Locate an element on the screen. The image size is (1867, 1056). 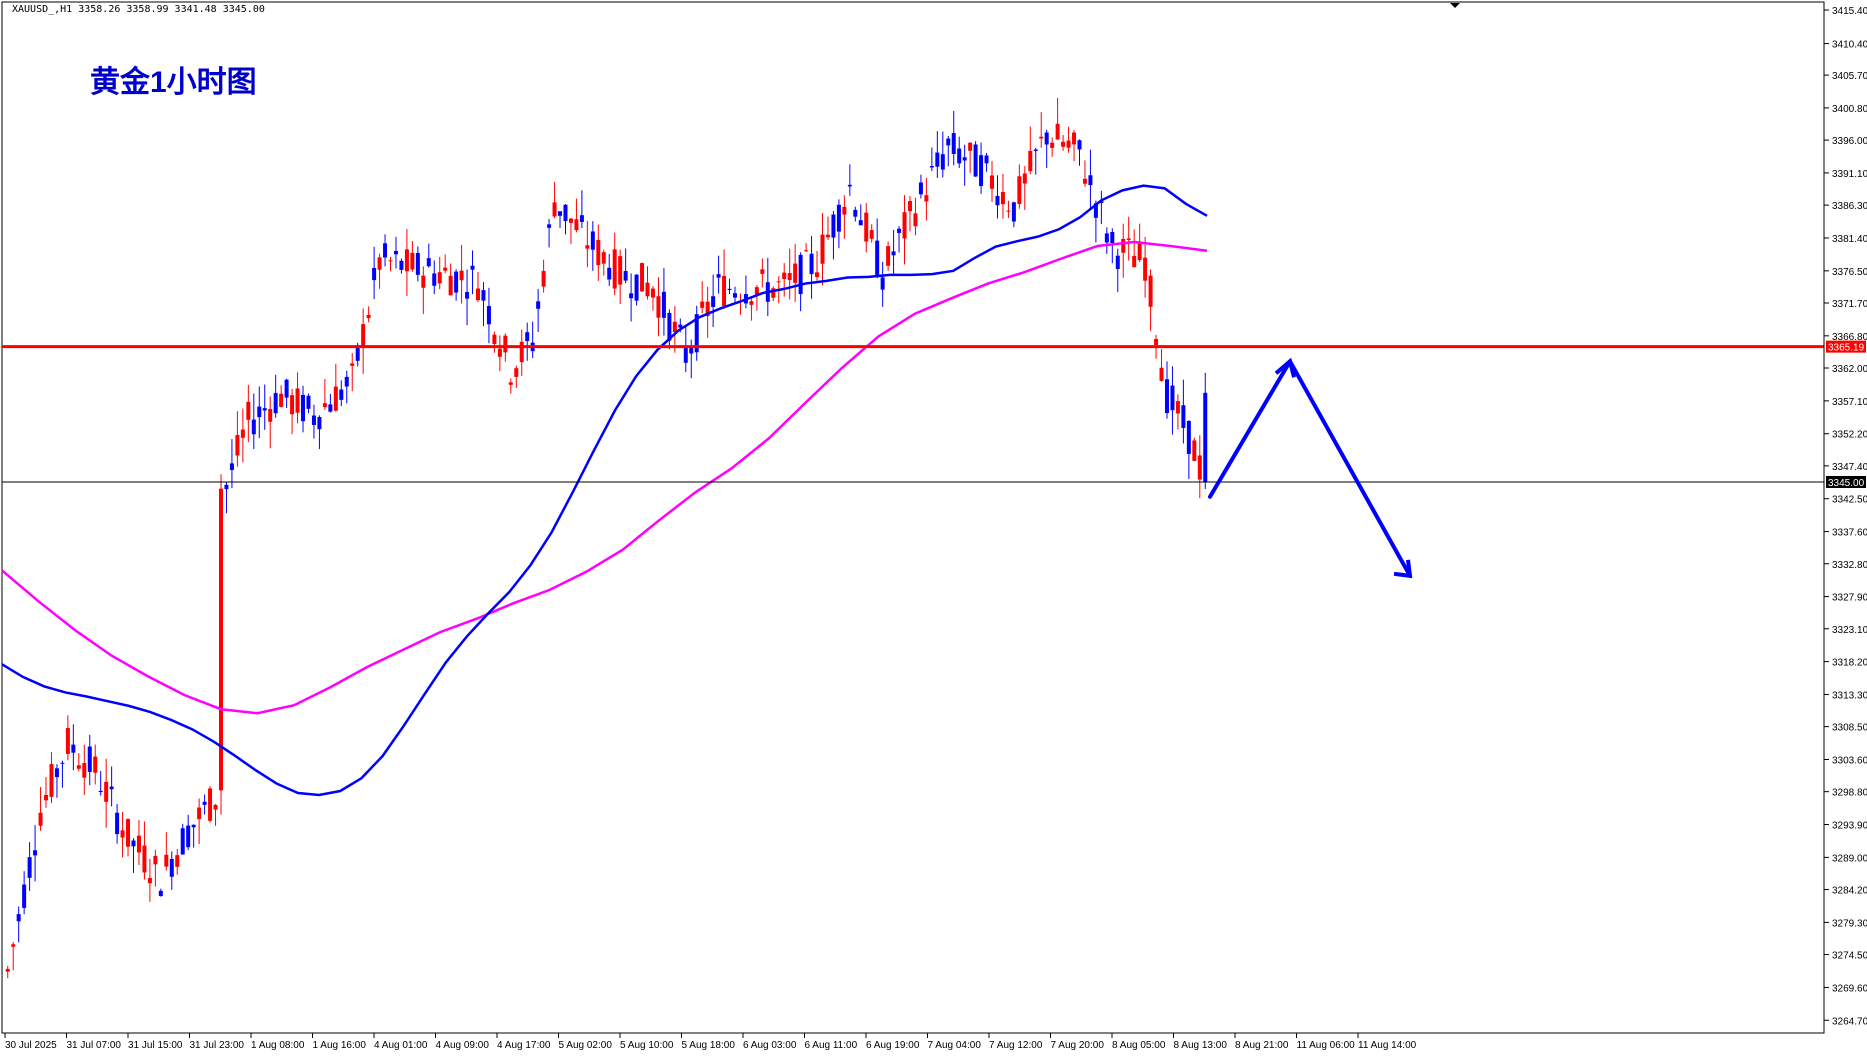
time-tick-label: 1 Aug 08:00 is located at coordinates (278, 1045).